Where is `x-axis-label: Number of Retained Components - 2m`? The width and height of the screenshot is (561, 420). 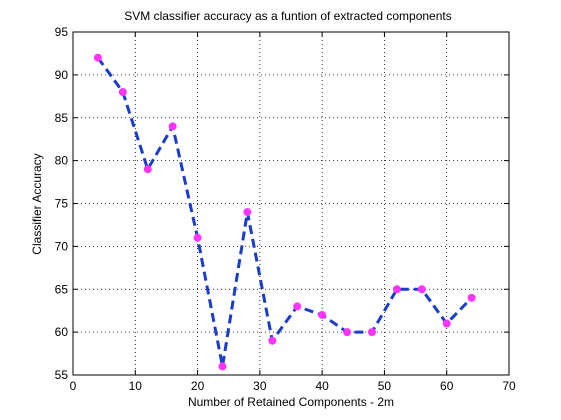 x-axis-label: Number of Retained Components - 2m is located at coordinates (291, 402).